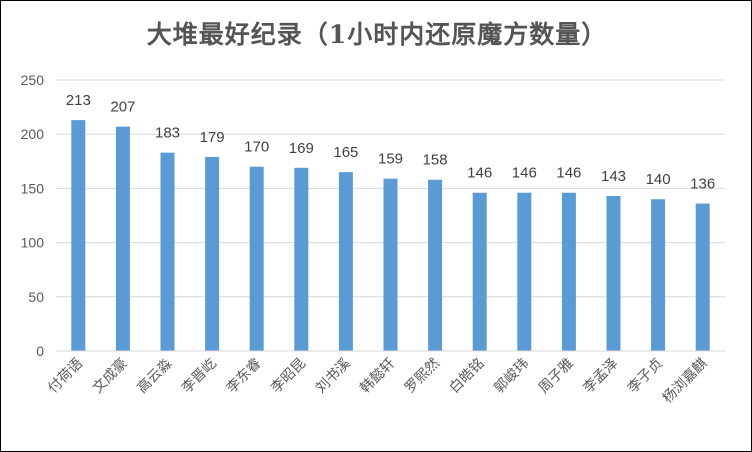 This screenshot has width=752, height=452. Describe the element at coordinates (658, 179) in the screenshot. I see `data-label-14: 140` at that location.